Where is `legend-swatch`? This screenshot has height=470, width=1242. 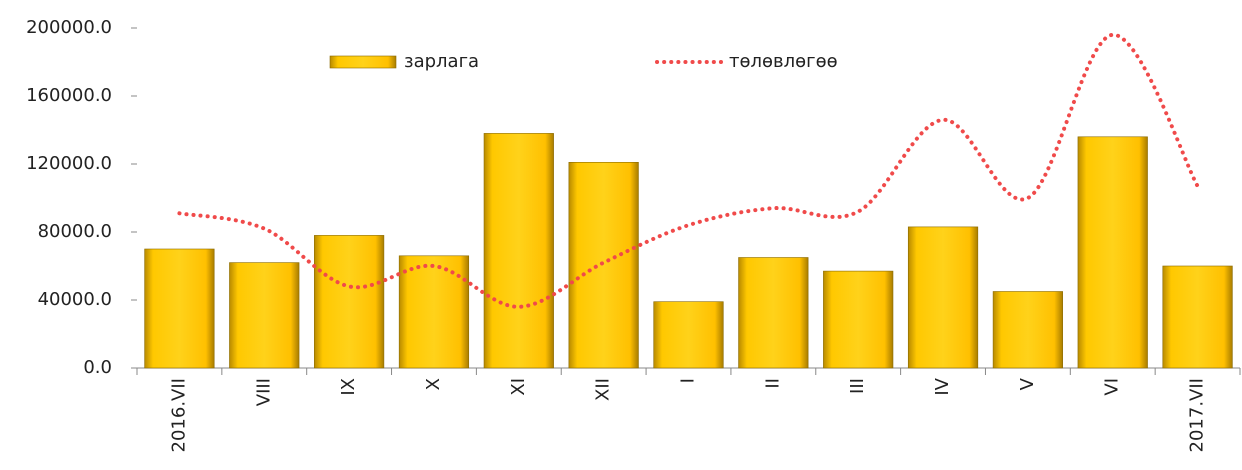
legend-swatch is located at coordinates (363, 62).